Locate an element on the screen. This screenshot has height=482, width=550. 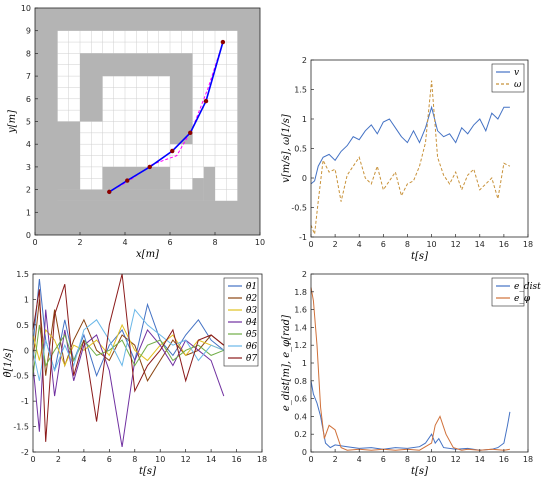
y-tick-label: 1.2 is located at coordinates (300, 345).